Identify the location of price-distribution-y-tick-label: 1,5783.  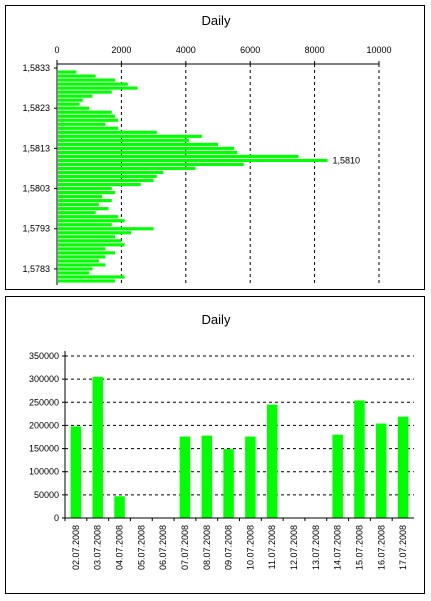
(36, 269).